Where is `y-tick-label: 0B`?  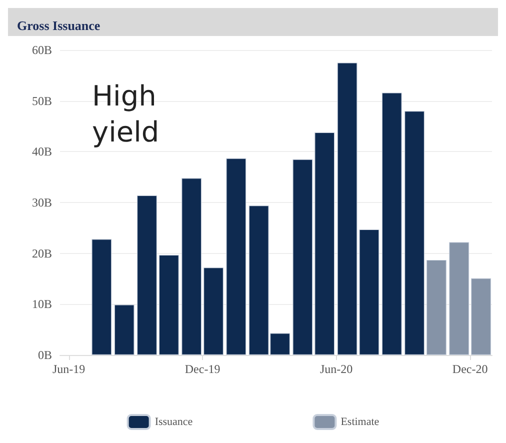 y-tick-label: 0B is located at coordinates (45, 355).